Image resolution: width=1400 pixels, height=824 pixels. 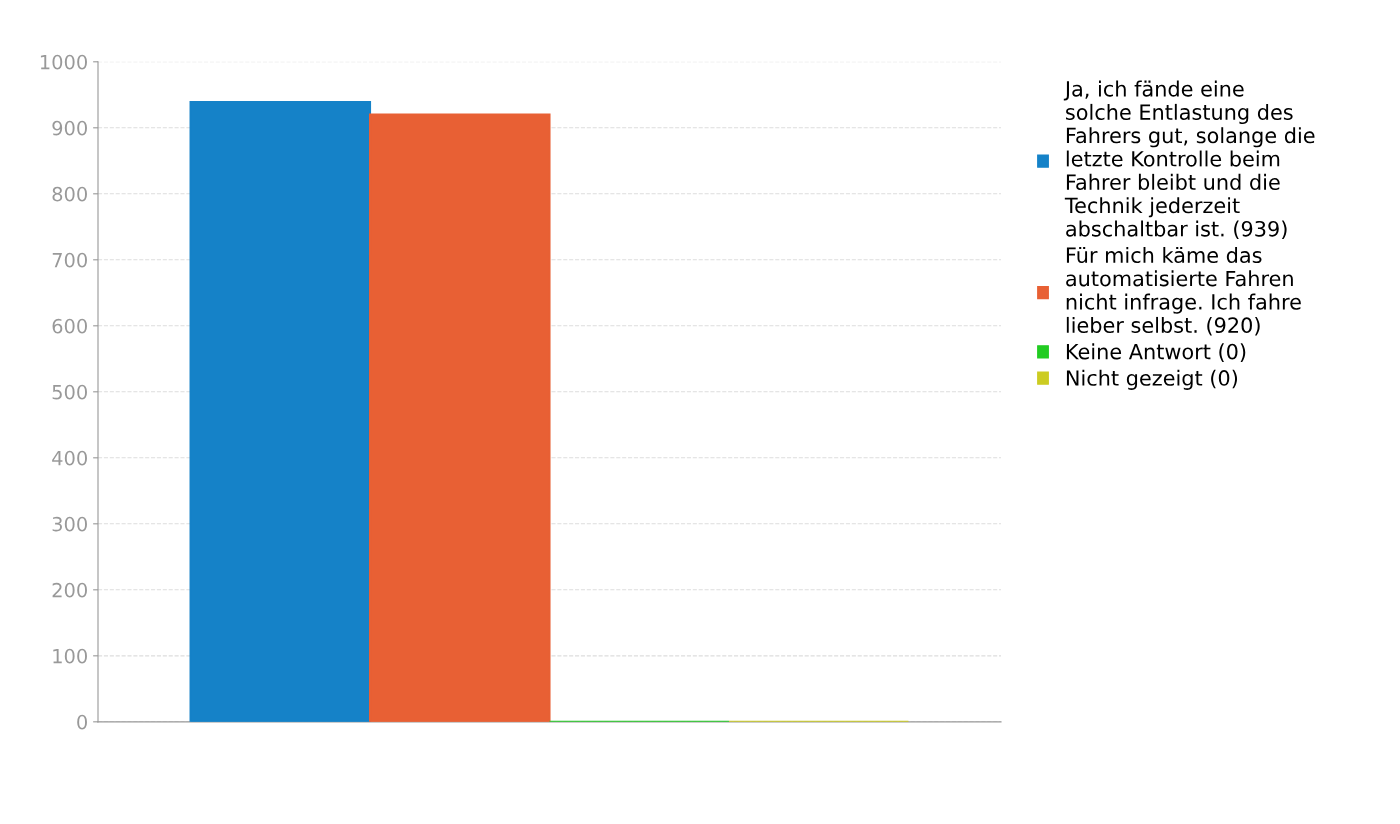 What do you see at coordinates (69, 260) in the screenshot?
I see `y-tick-label: 700` at bounding box center [69, 260].